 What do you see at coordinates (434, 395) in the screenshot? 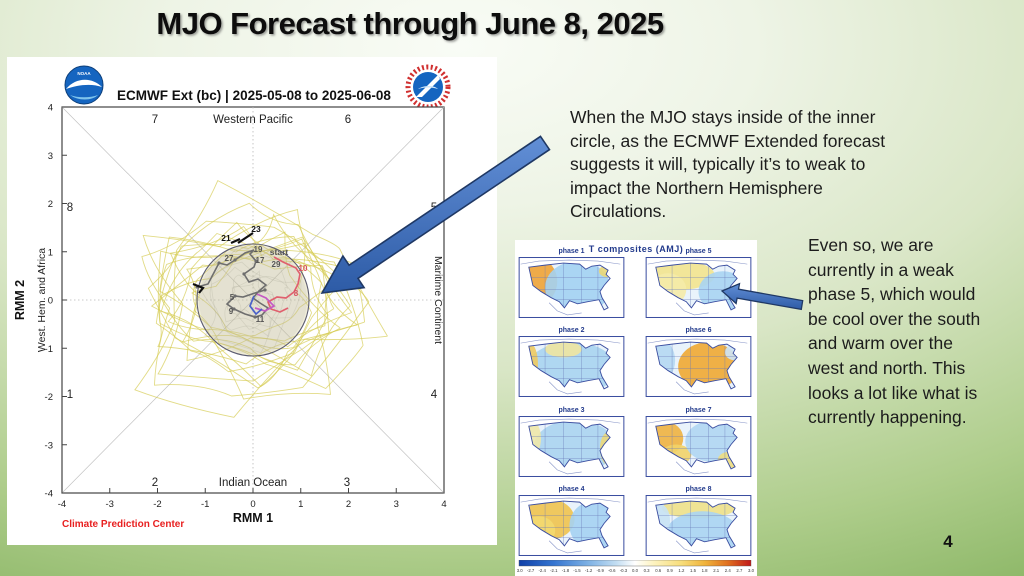
I see `phase-4-label: 4` at bounding box center [434, 395].